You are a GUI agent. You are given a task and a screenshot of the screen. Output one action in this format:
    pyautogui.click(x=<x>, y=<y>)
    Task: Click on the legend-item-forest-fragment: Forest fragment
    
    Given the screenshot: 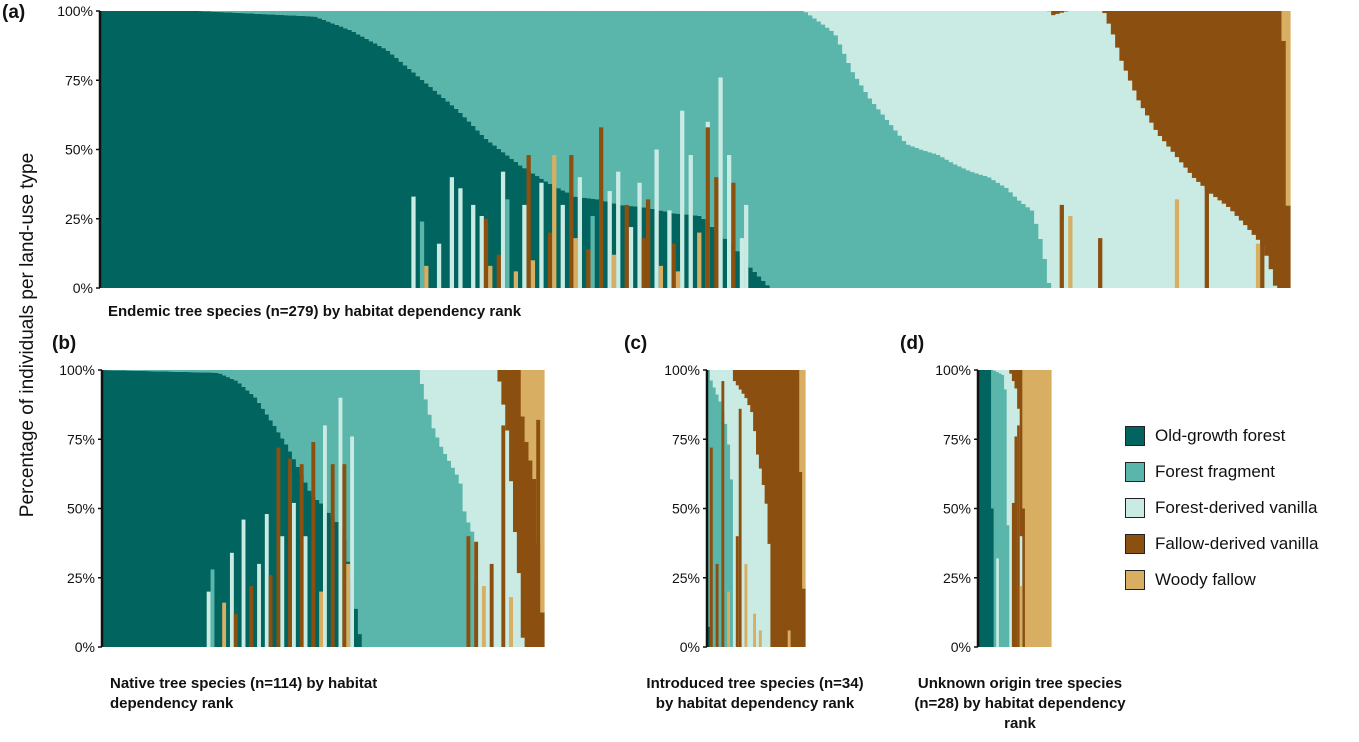 What is the action you would take?
    pyautogui.click(x=1221, y=472)
    